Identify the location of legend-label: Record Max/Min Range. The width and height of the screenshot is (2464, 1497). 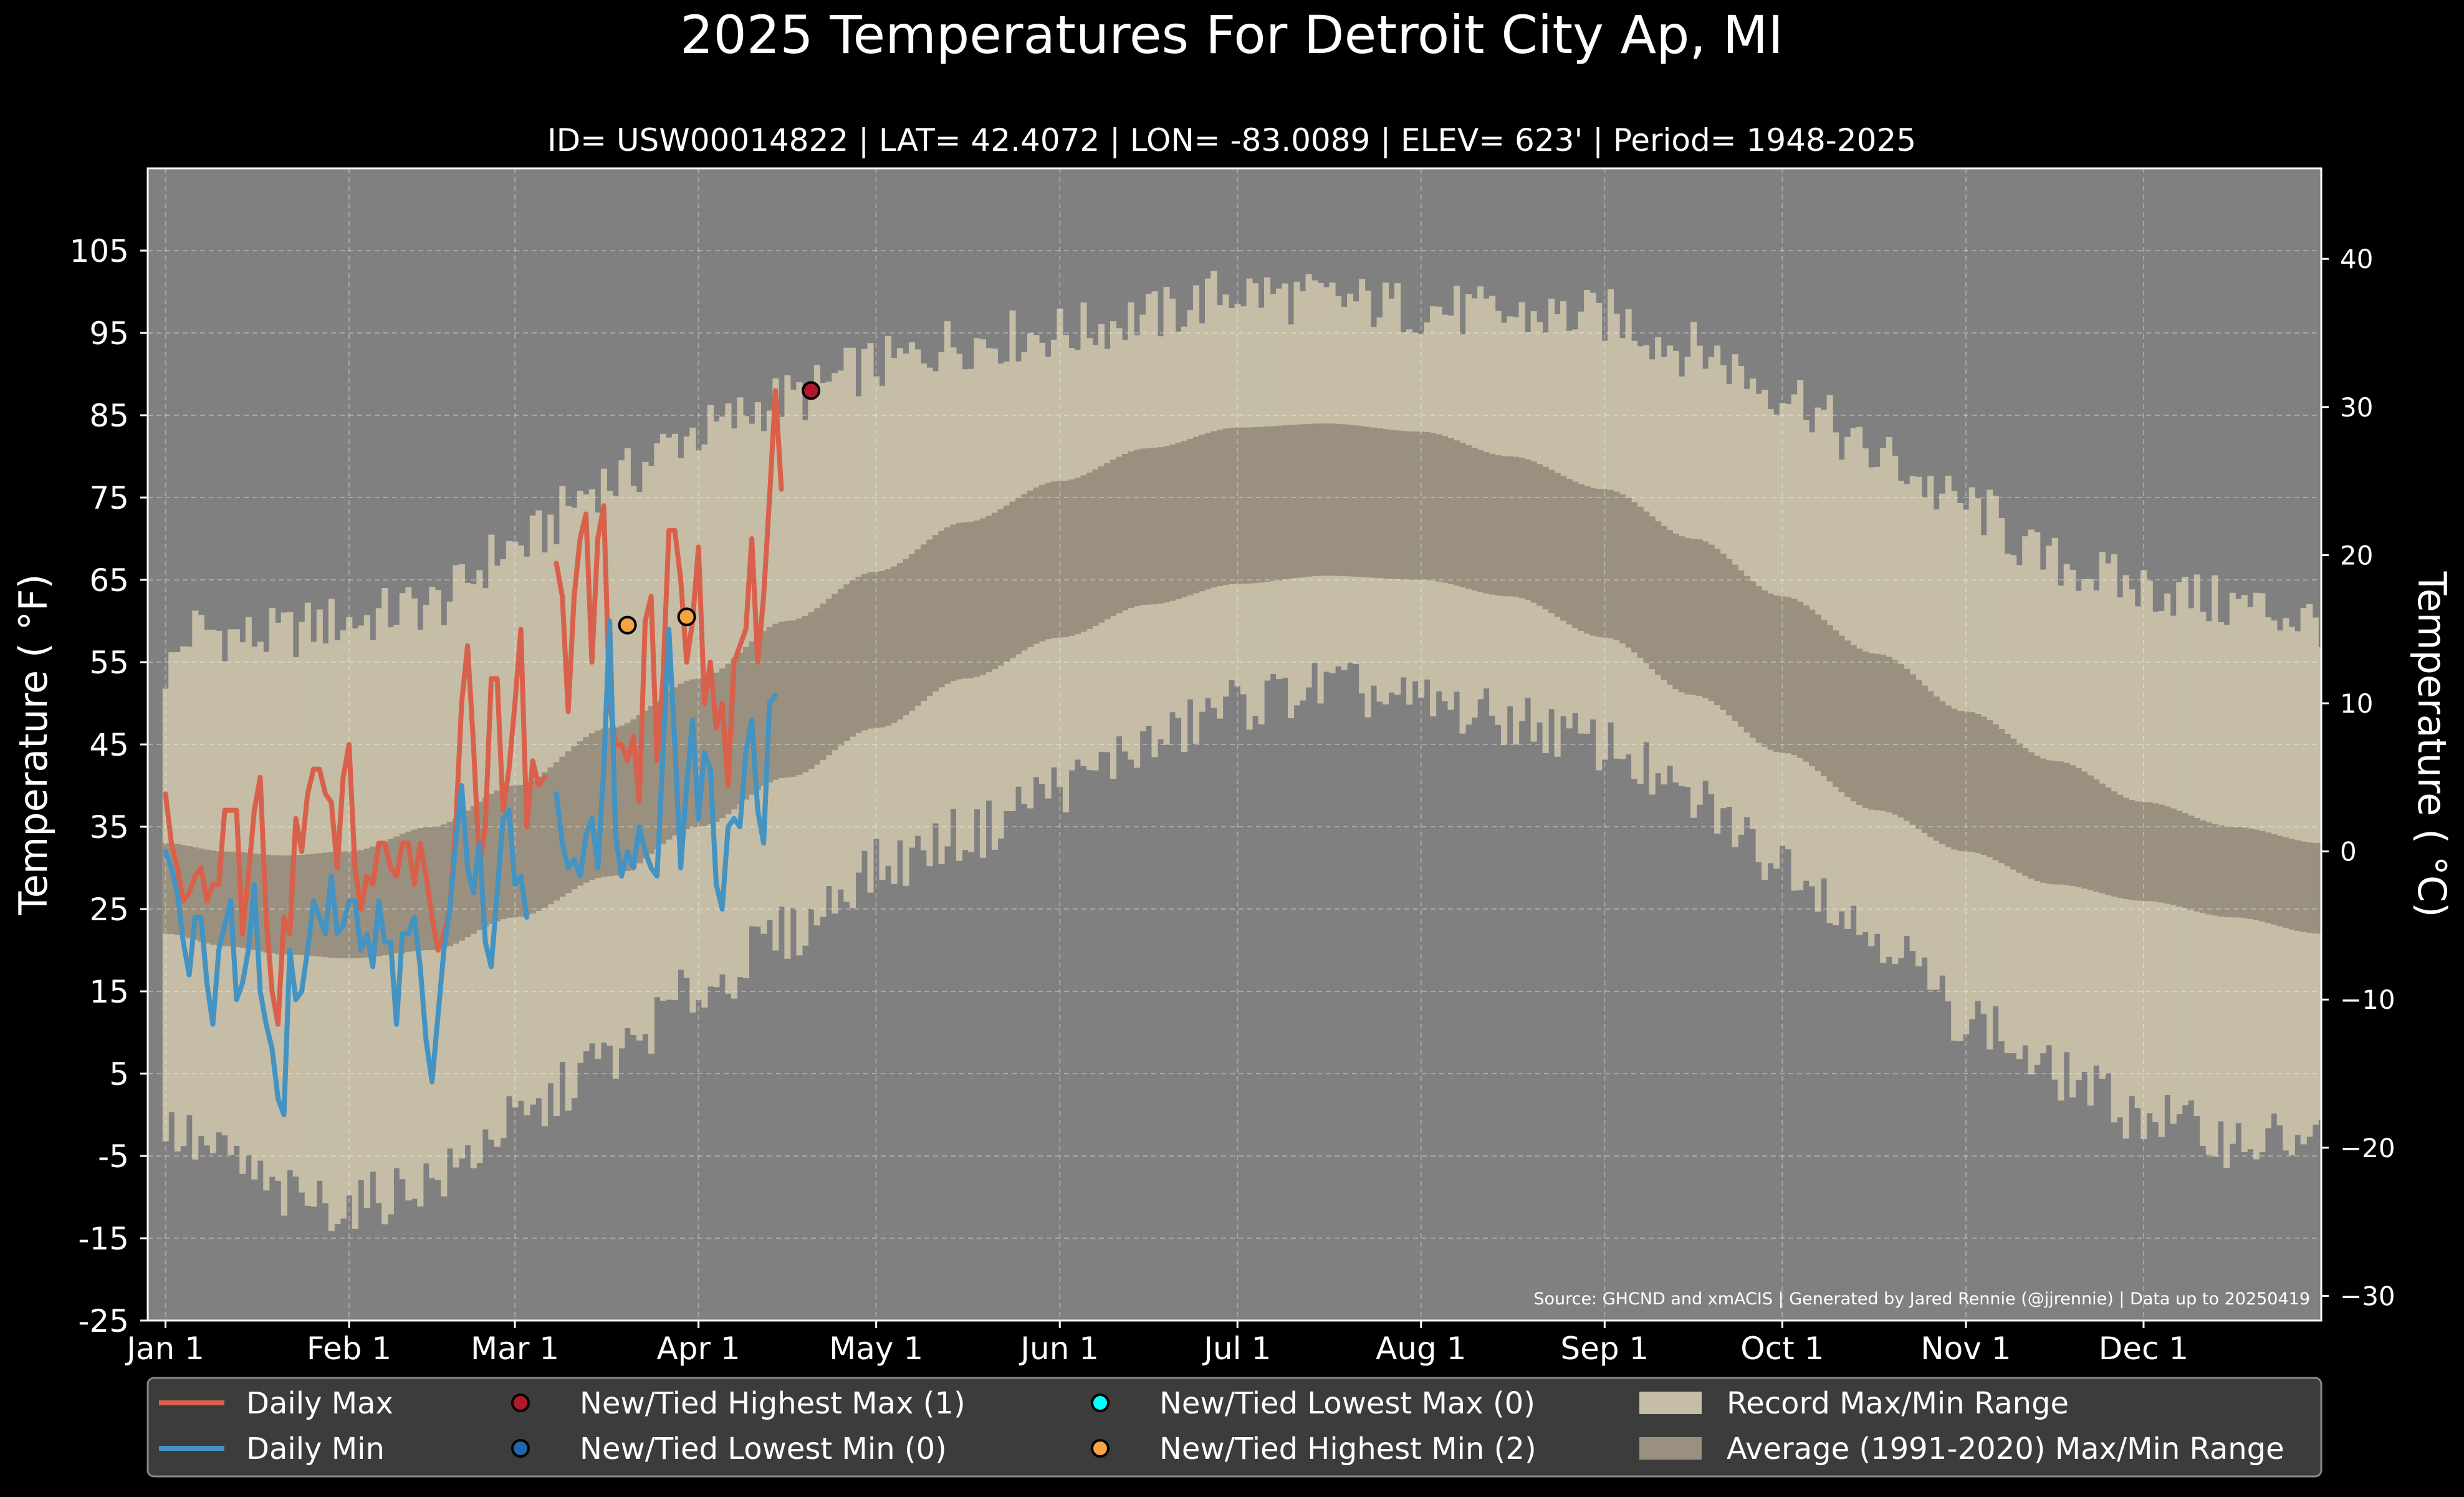
(1898, 1403).